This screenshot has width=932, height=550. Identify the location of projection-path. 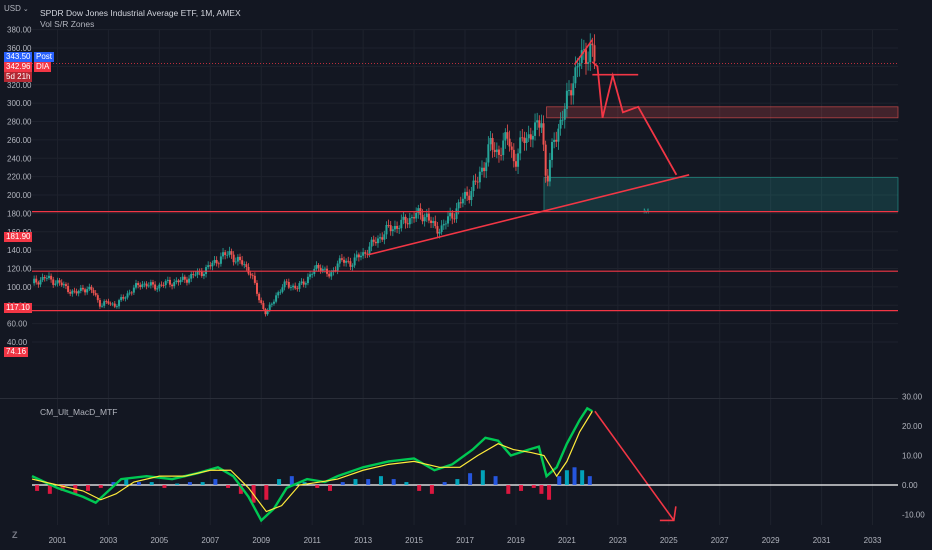
(634, 118).